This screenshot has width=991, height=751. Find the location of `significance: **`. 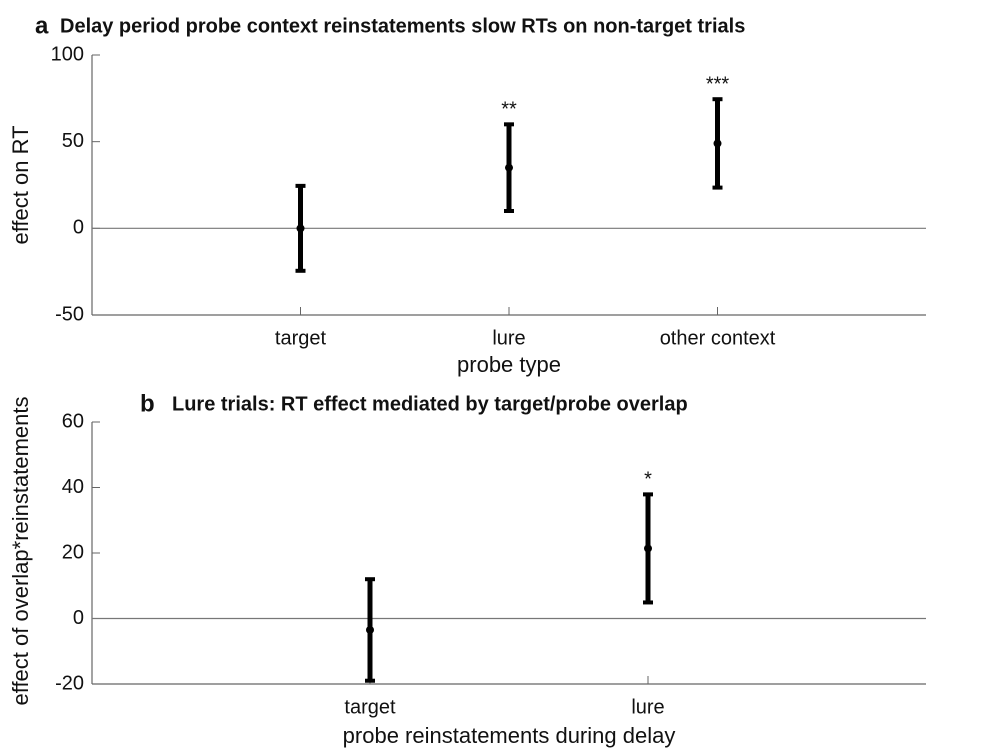

significance: ** is located at coordinates (509, 110).